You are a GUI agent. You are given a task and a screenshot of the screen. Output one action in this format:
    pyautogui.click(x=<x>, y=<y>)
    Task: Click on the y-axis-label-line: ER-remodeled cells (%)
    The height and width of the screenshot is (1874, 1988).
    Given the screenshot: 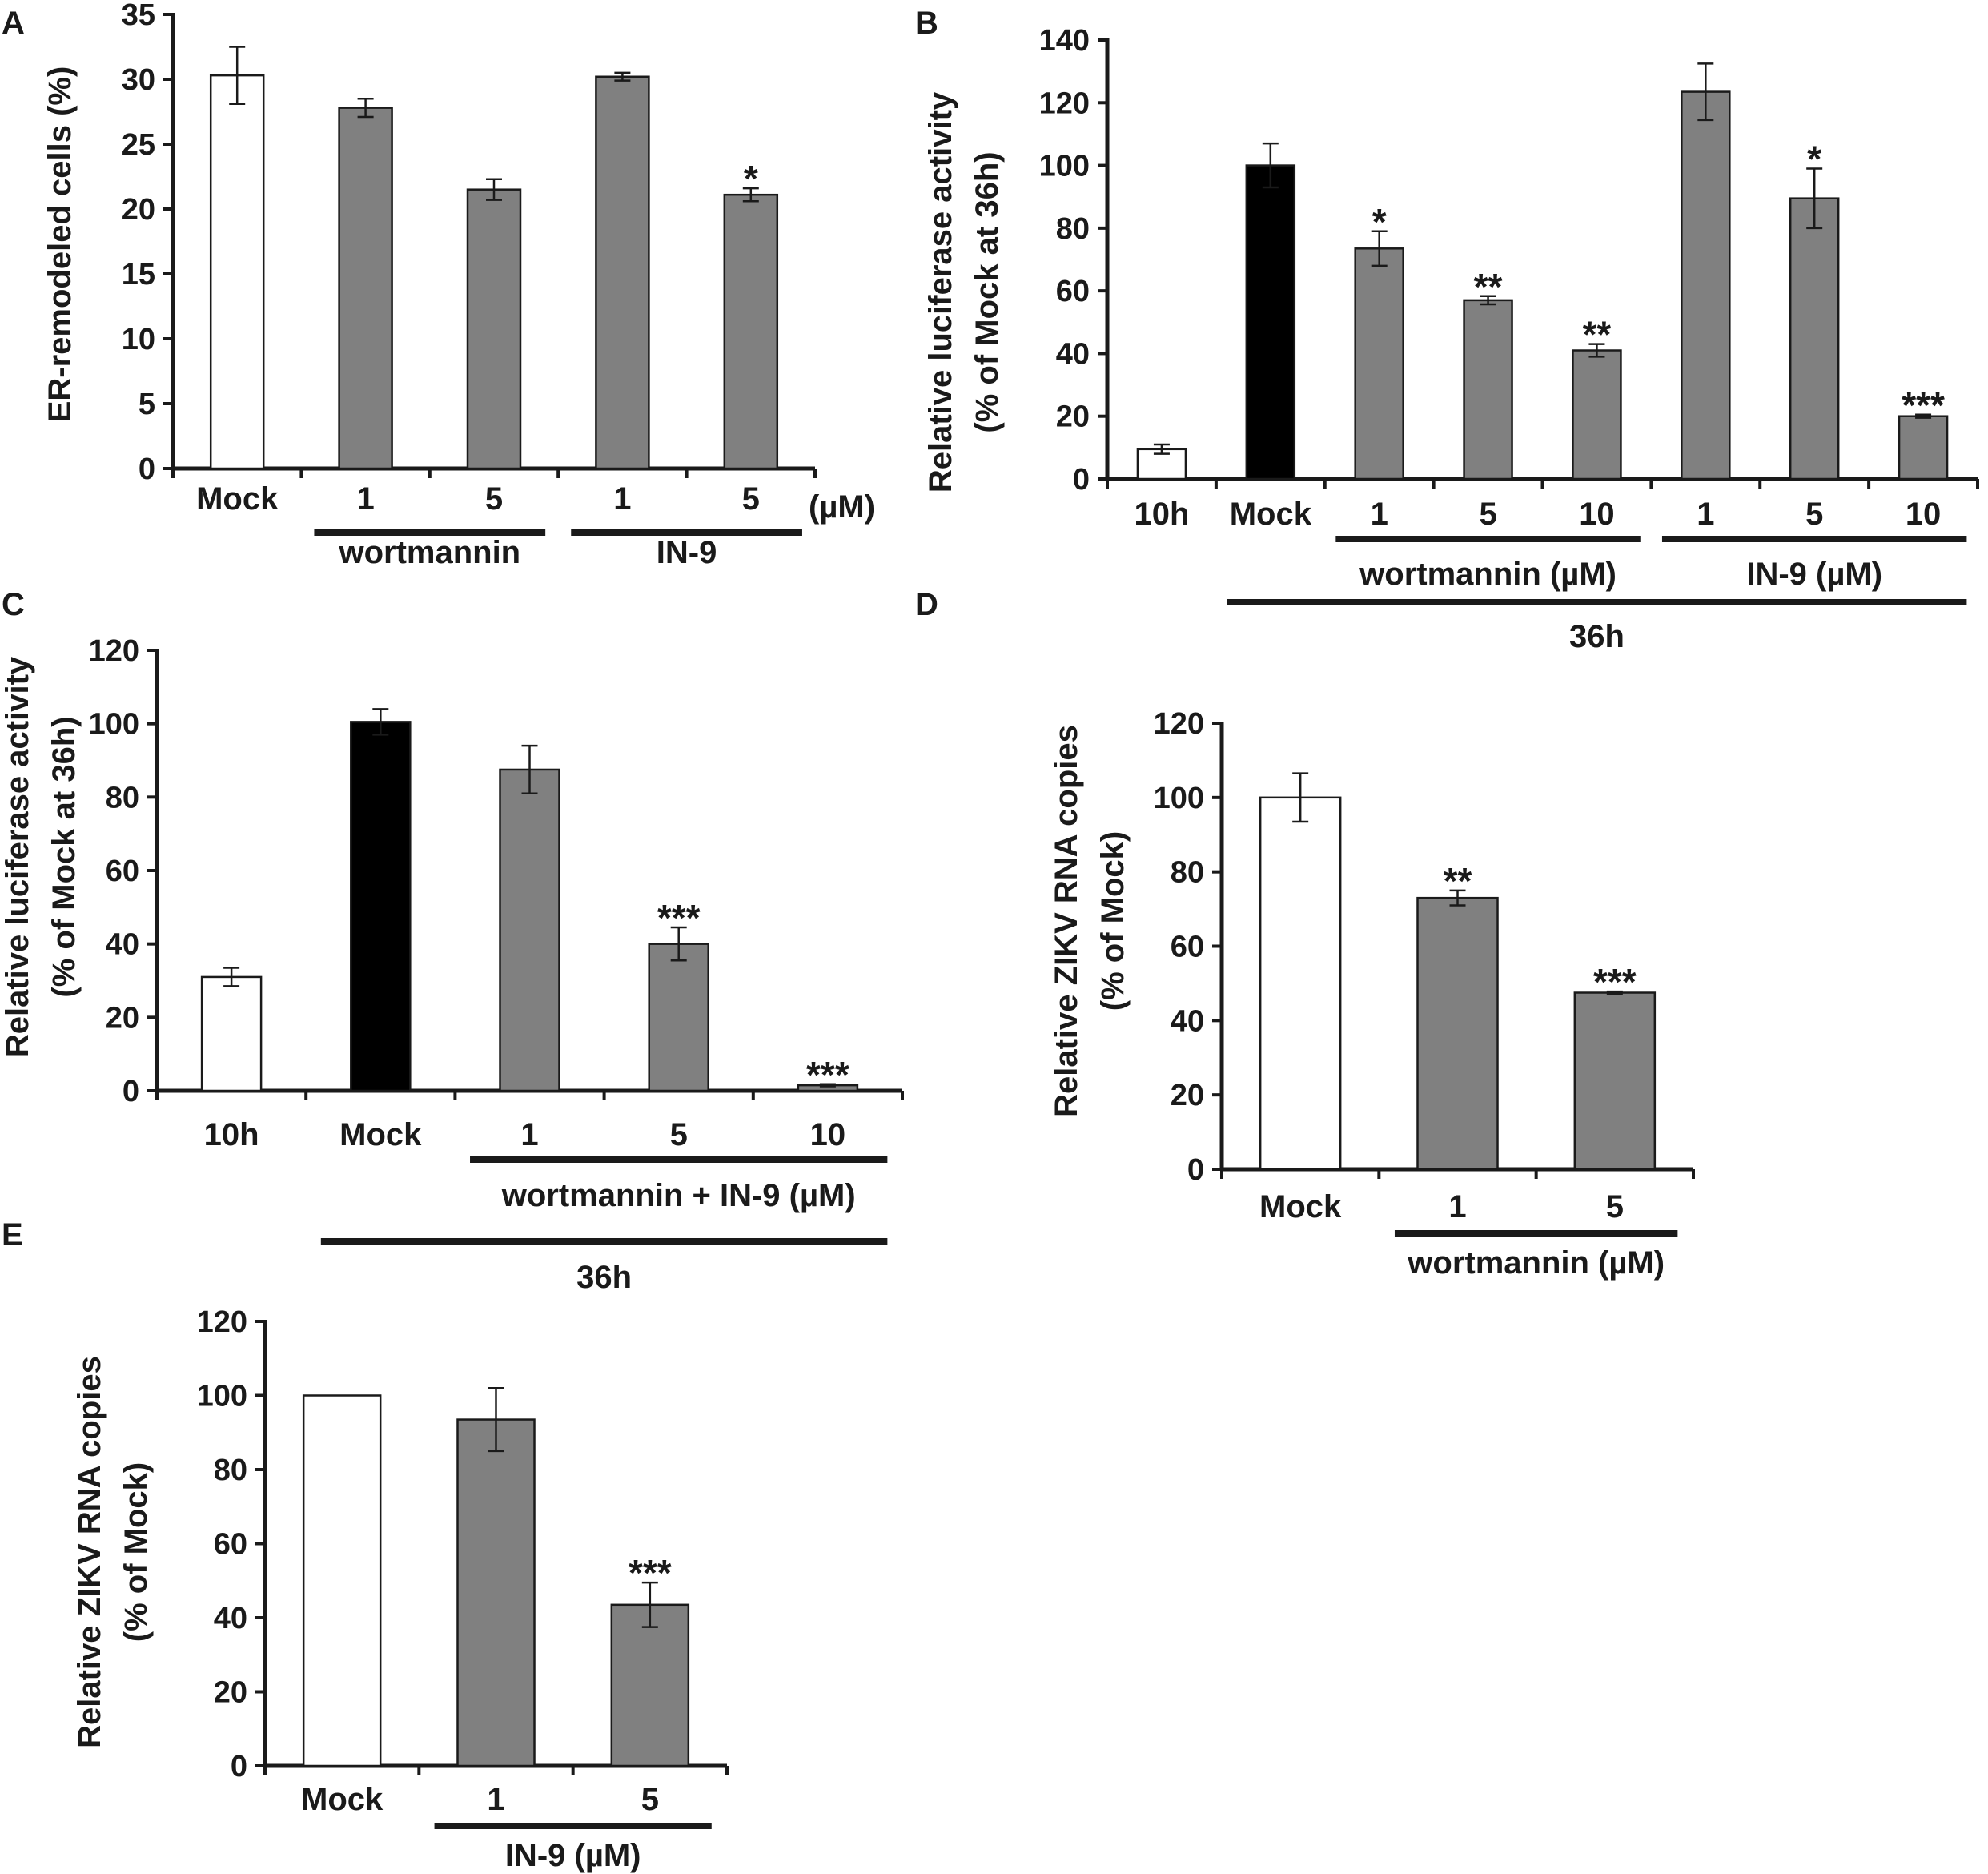 What is the action you would take?
    pyautogui.click(x=60, y=244)
    